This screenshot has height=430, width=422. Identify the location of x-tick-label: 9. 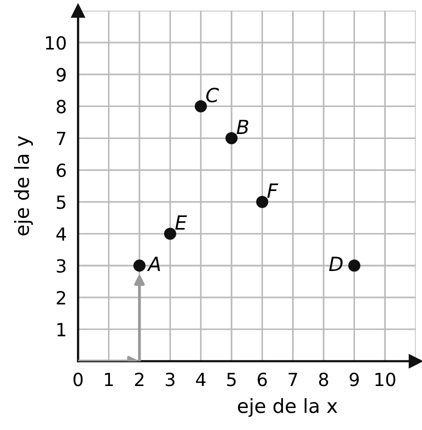
(354, 379).